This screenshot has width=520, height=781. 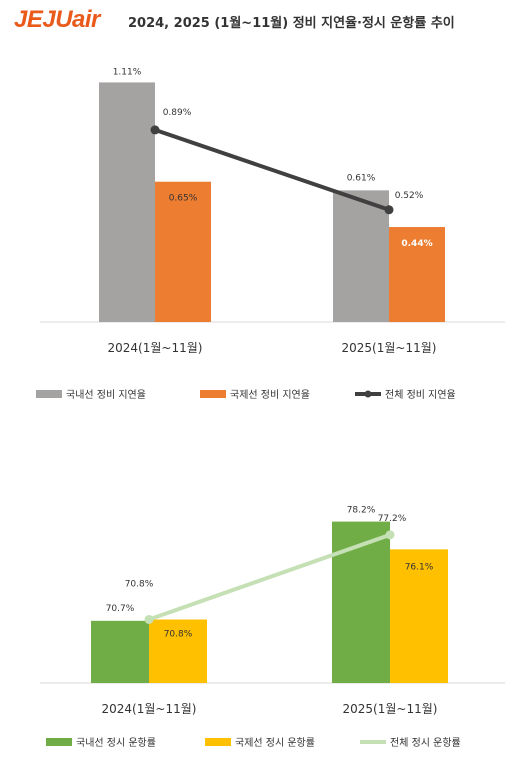 What do you see at coordinates (425, 743) in the screenshot?
I see `ontime-legend-label-3: 전체 정시 운항률` at bounding box center [425, 743].